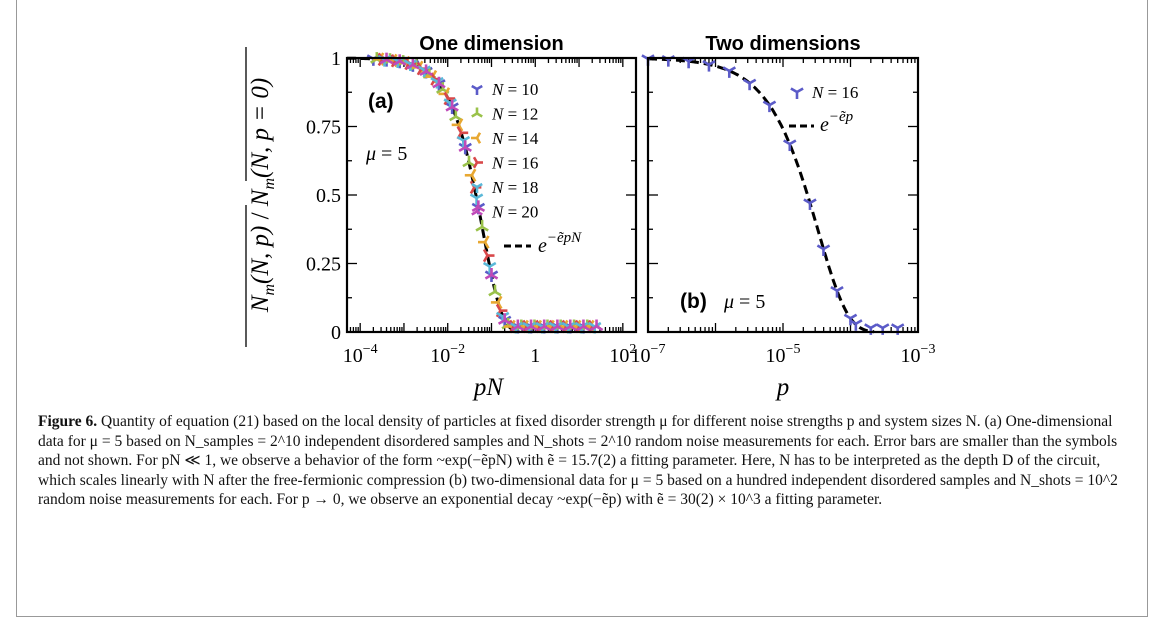 The image size is (1165, 617). I want to click on x-tick-label: 10⁻⁵, so click(783, 354).